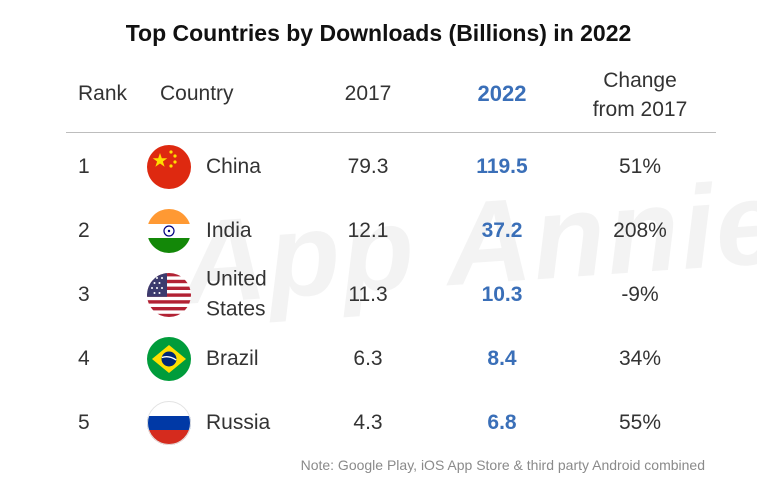  I want to click on brazil-flag-icon, so click(169, 359).